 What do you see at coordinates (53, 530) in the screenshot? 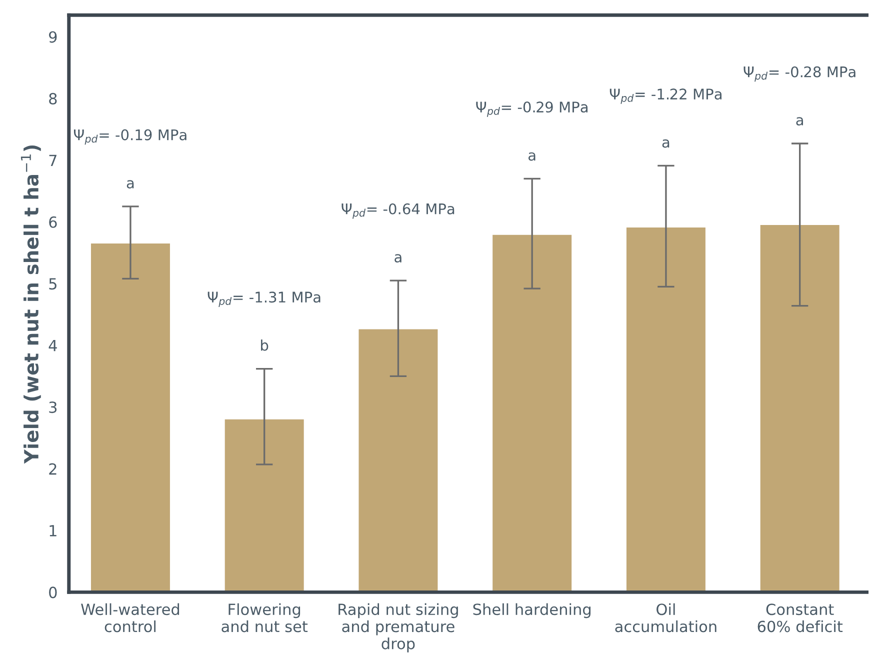
I see `y-tick-label: 1` at bounding box center [53, 530].